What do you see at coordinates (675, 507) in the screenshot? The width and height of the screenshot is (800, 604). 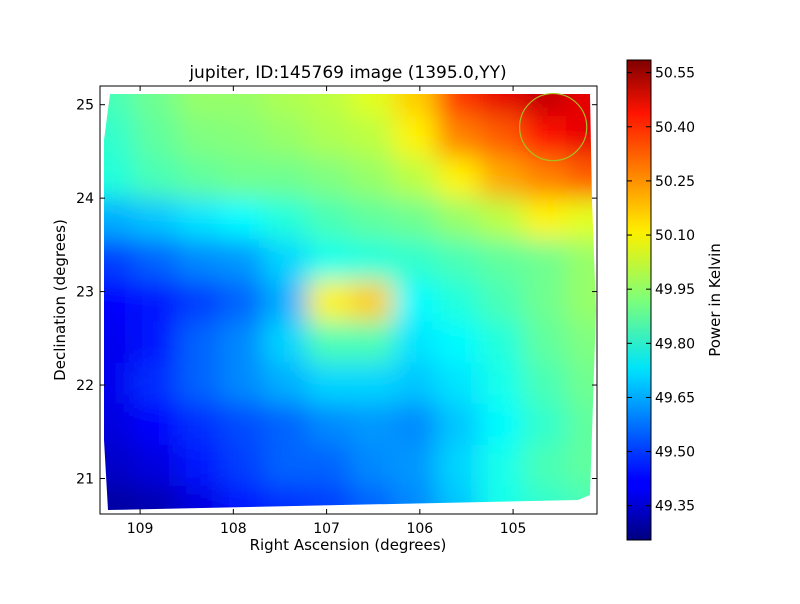 I see `colorbar-tick-label: 49.35` at bounding box center [675, 507].